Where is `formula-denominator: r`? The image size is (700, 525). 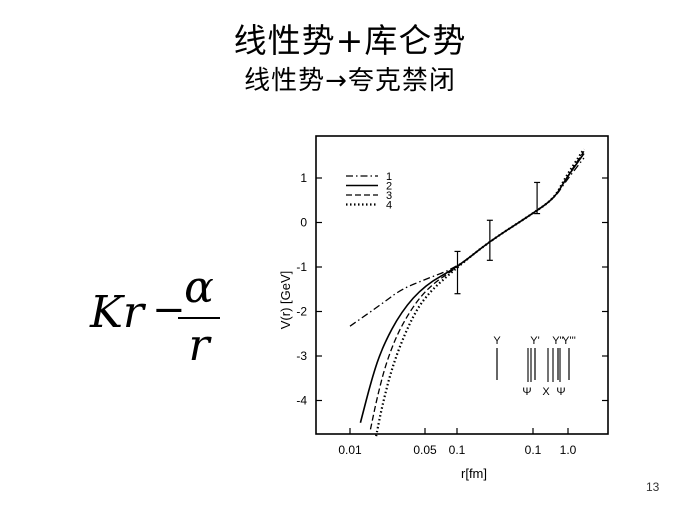 formula-denominator: r is located at coordinates (199, 345).